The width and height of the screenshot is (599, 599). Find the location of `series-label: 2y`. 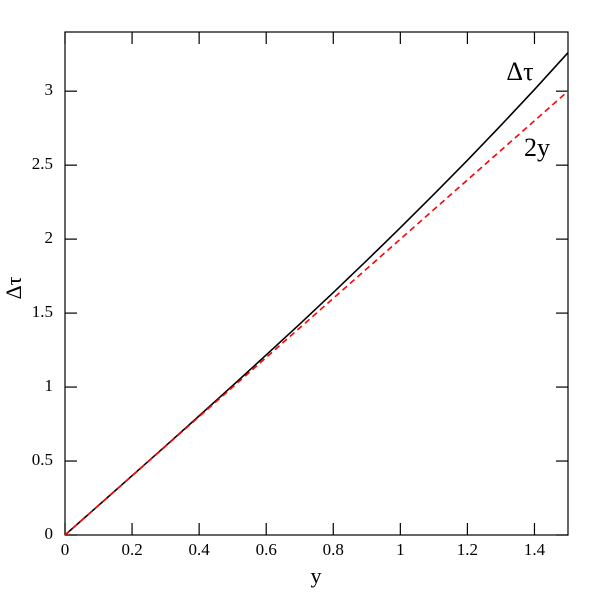

series-label: 2y is located at coordinates (537, 147).